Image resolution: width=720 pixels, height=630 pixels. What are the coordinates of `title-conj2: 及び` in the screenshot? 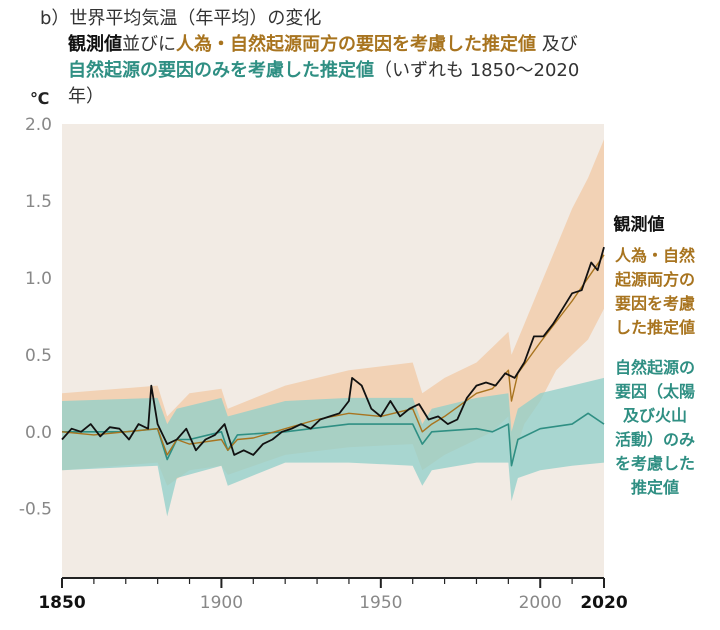 It's located at (557, 44).